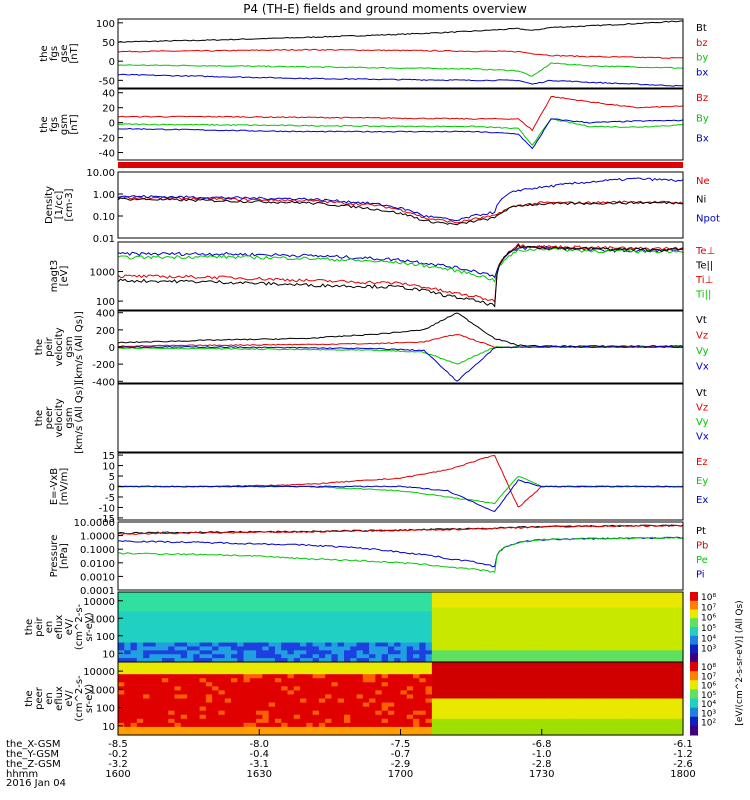 The height and width of the screenshot is (800, 750). Describe the element at coordinates (708, 218) in the screenshot. I see `legend-entry-Npot: Npot` at that location.